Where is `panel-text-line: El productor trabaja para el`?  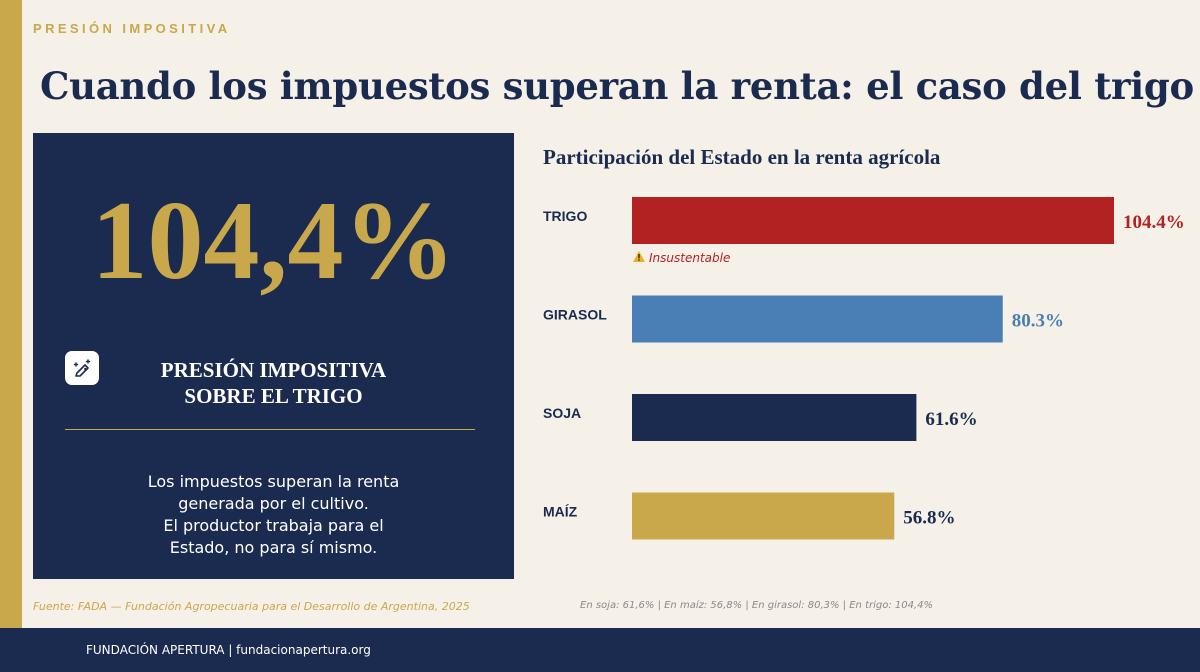
panel-text-line: El productor trabaja para el is located at coordinates (273, 525).